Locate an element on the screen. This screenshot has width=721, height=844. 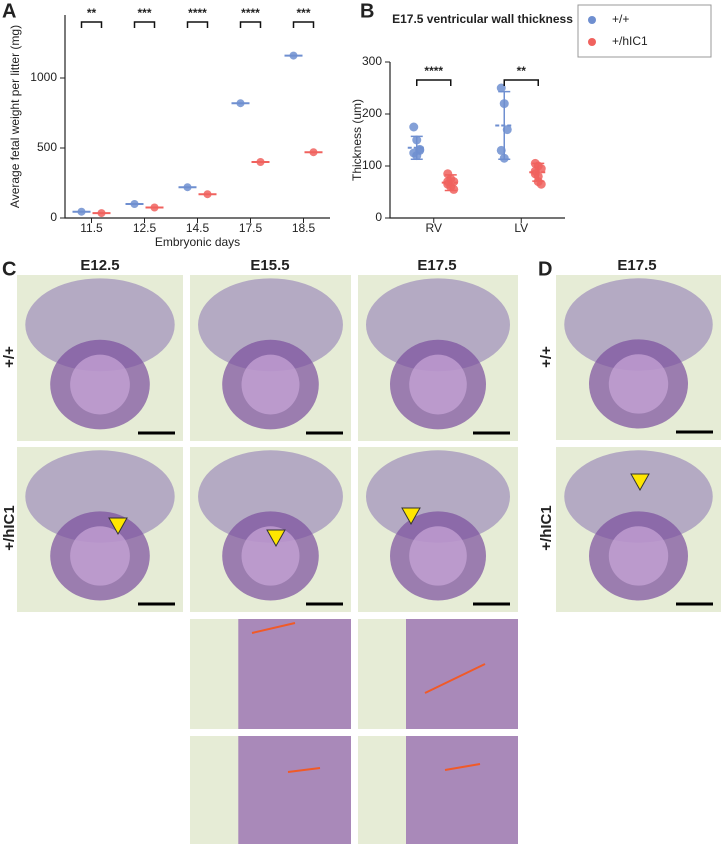
x-tick-label: LV is located at coordinates (521, 228).